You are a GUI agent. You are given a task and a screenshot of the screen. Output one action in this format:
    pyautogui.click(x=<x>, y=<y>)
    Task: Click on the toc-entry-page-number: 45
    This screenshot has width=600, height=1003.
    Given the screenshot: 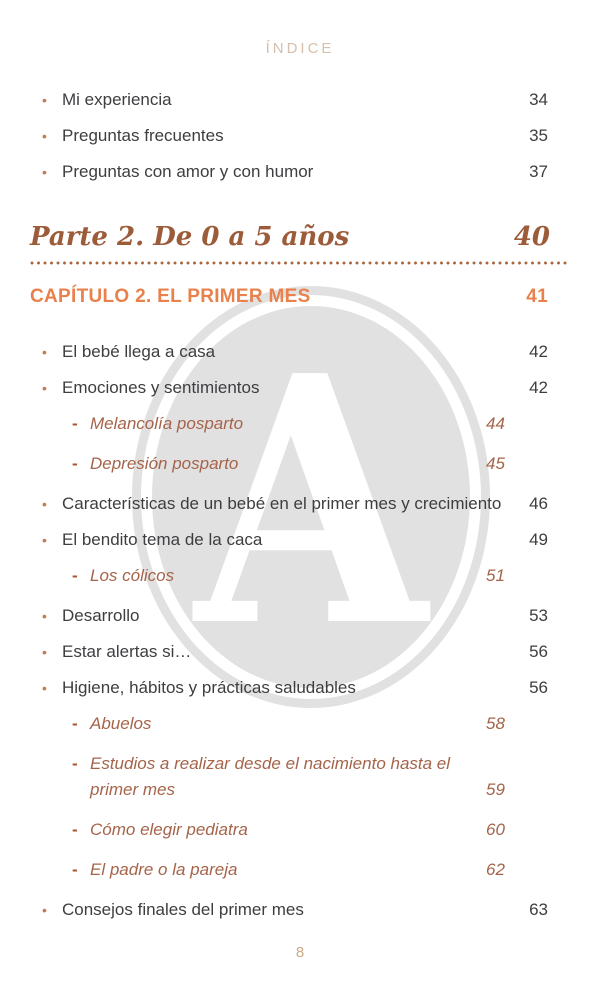 What is the action you would take?
    pyautogui.click(x=495, y=463)
    